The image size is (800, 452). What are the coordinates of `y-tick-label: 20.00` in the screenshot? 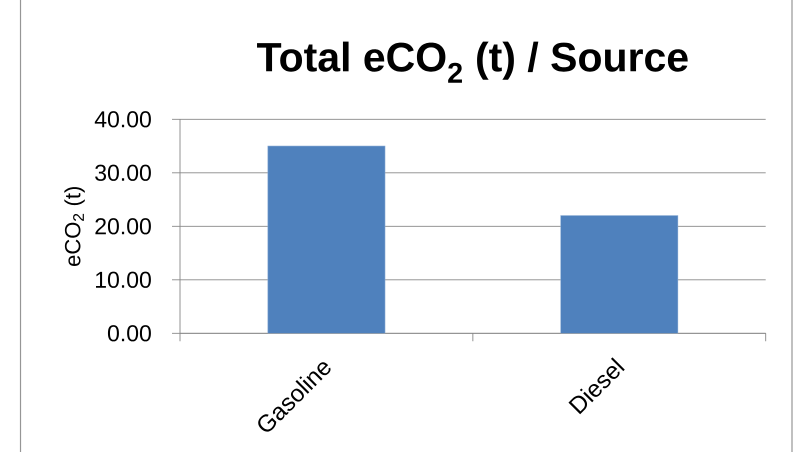 It's located at (123, 226).